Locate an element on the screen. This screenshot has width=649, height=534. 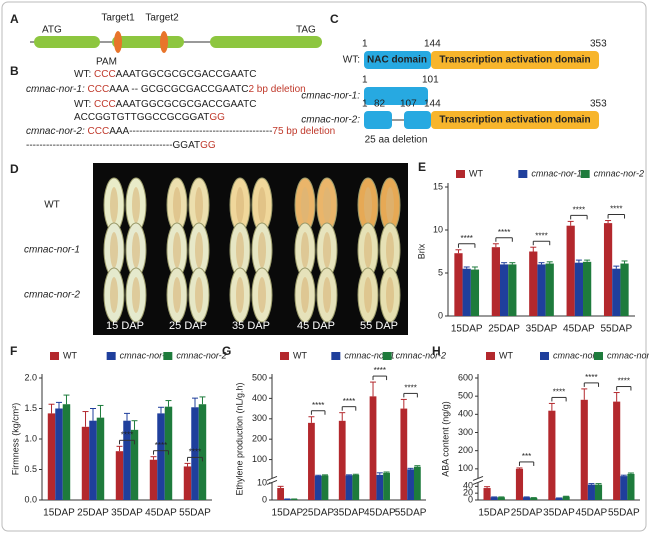
y-tick-label: 40 is located at coordinates (468, 486).